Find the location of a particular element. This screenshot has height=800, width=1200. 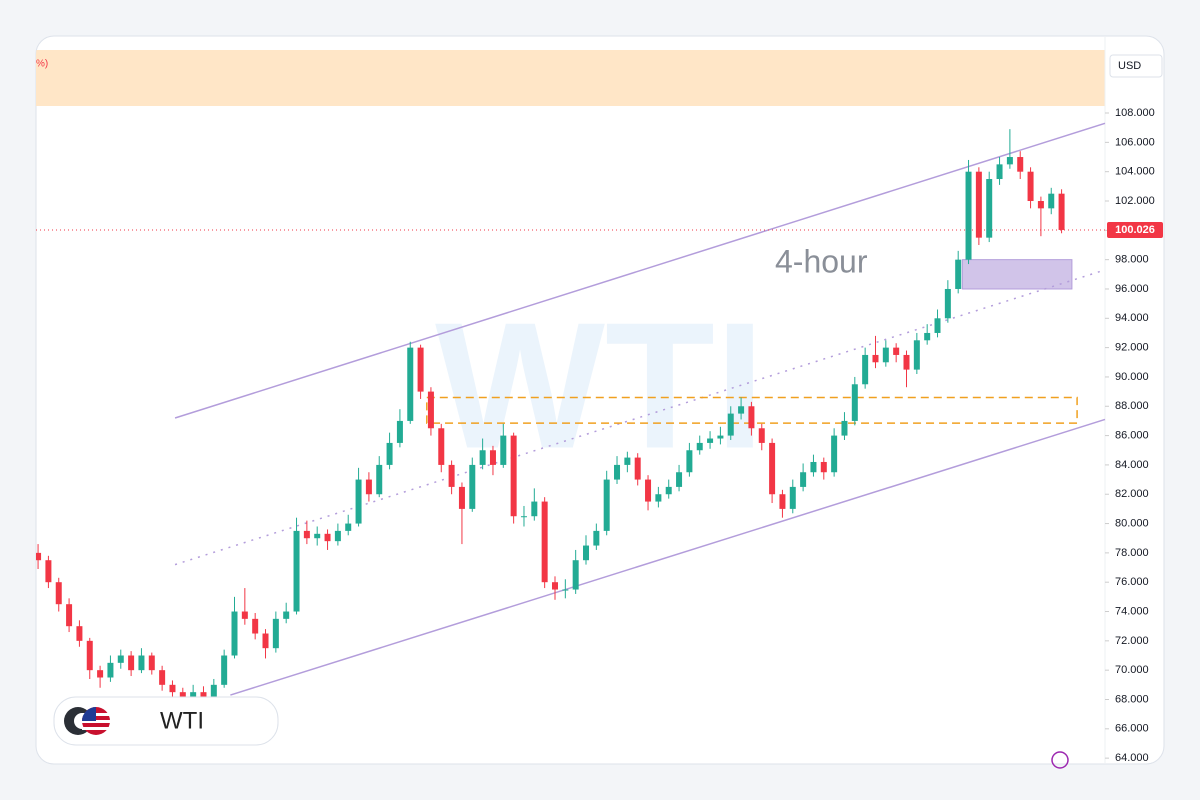

y-tick-label: 88.000 is located at coordinates (1132, 406).